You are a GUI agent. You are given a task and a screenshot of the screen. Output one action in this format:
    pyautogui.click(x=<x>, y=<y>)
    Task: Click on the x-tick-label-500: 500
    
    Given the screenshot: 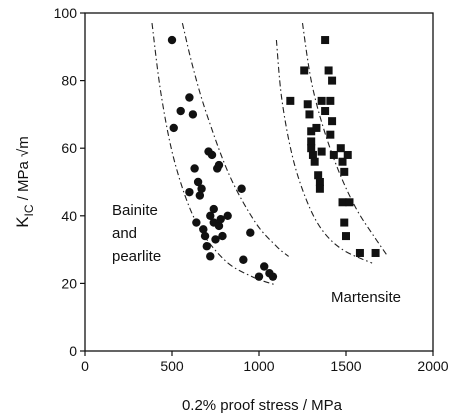 What is the action you would take?
    pyautogui.click(x=172, y=366)
    